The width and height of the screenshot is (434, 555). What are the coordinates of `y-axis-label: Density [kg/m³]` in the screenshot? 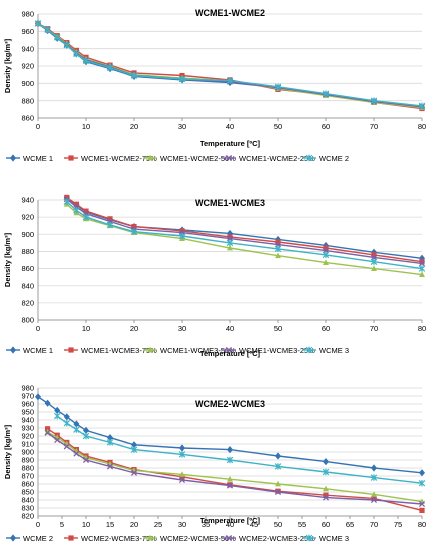 It's located at (7, 65).